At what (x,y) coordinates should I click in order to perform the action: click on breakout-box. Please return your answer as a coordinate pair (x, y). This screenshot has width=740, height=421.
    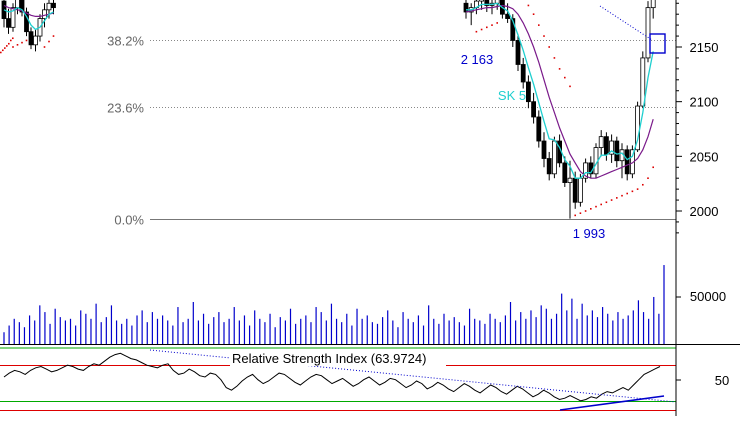
    Looking at the image, I should click on (657, 43).